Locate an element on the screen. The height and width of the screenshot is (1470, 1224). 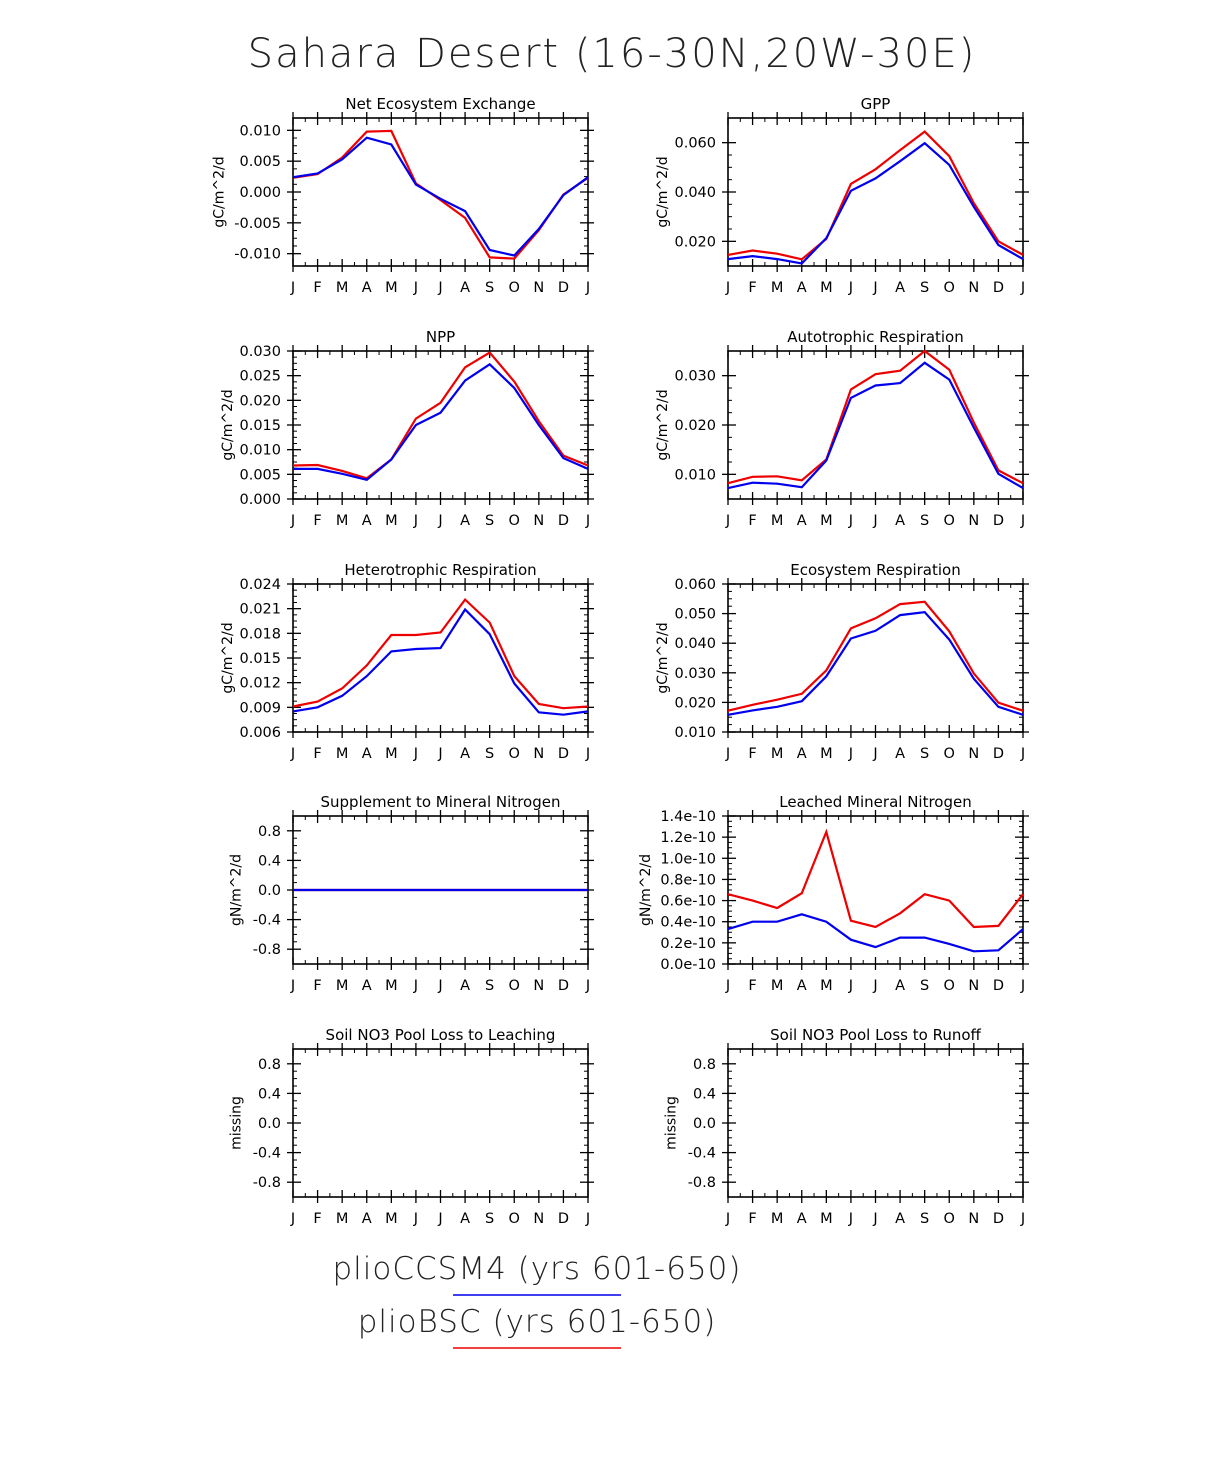
panel-ecosystem-respiration-ytick-label: 0.050 is located at coordinates (695, 615).